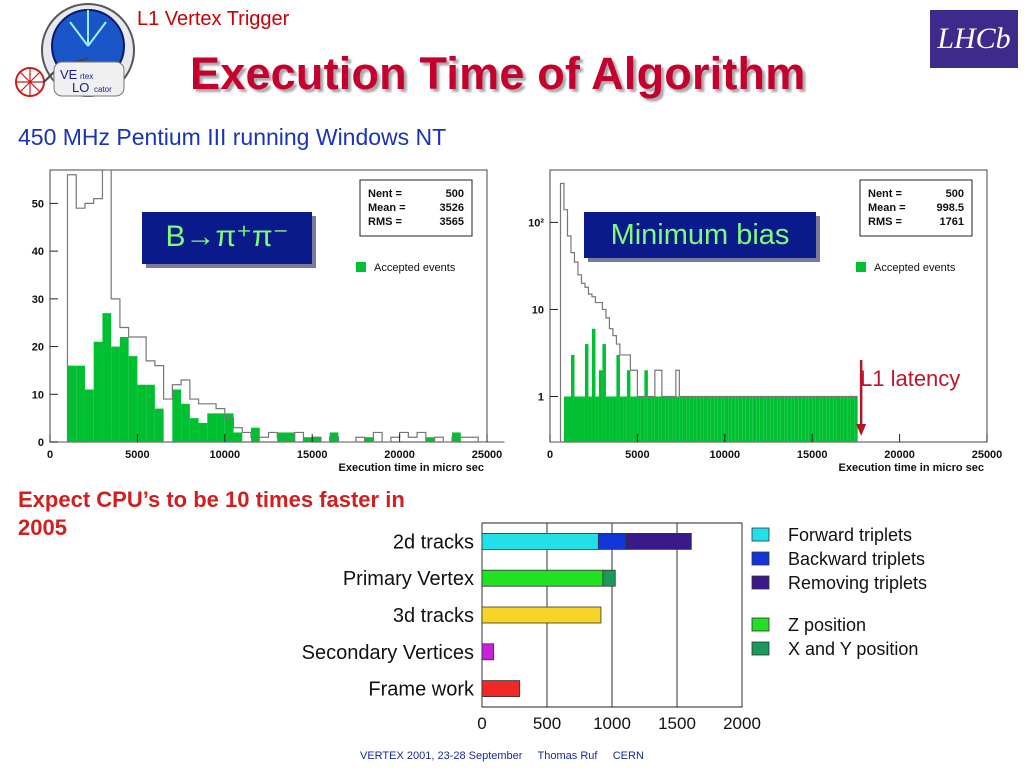 This screenshot has height=768, width=1024. I want to click on latency-arrow-head, so click(861, 430).